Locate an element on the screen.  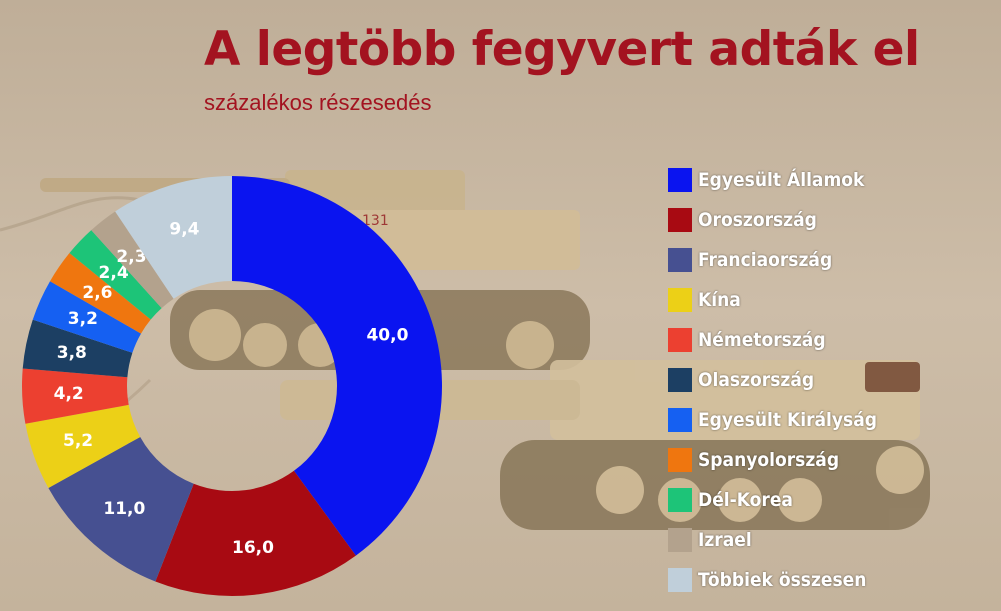
slice-olaszország is located at coordinates (77, 348).